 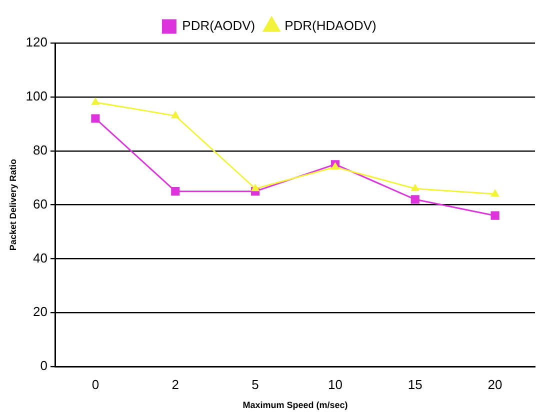 What do you see at coordinates (330, 26) in the screenshot?
I see `legend-label: PDR(HDAODV)` at bounding box center [330, 26].